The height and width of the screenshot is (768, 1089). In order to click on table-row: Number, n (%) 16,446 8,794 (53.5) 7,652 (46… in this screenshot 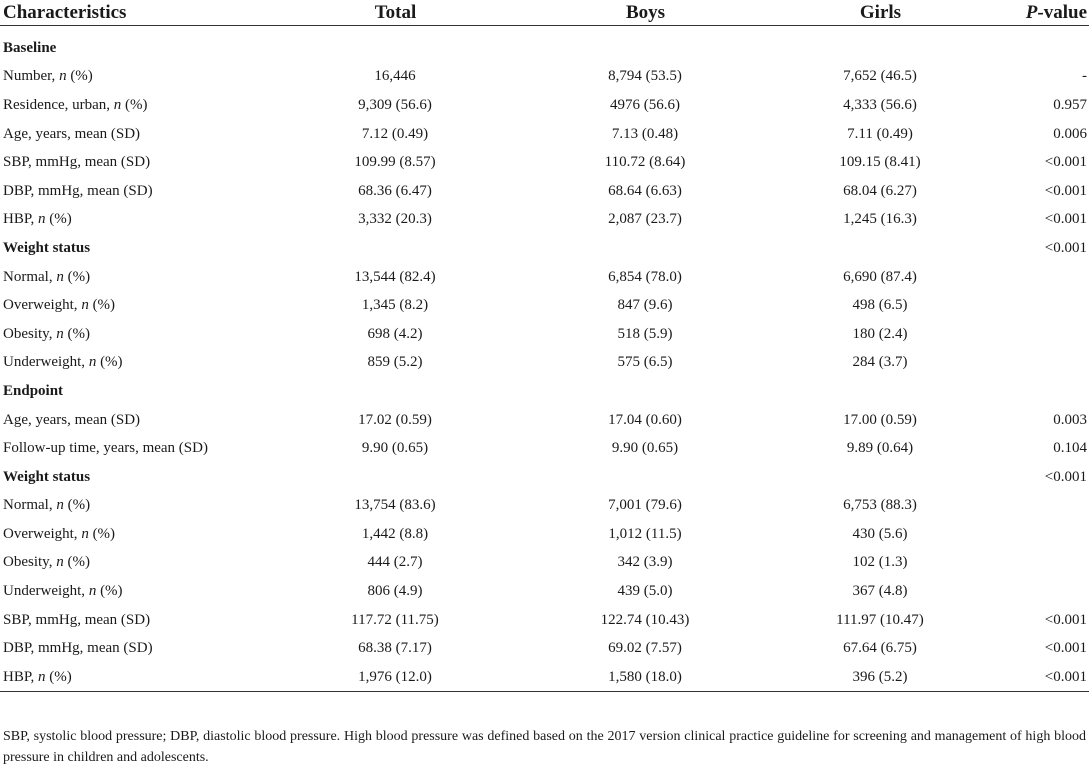, I will do `click(544, 76)`.